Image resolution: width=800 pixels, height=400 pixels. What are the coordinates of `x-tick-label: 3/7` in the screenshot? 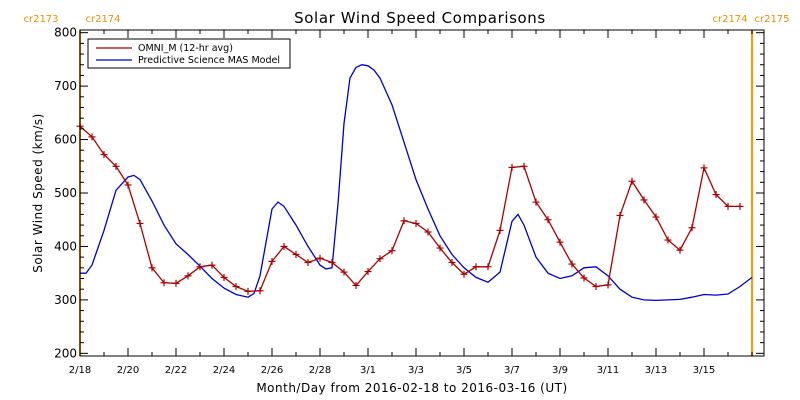 It's located at (512, 370).